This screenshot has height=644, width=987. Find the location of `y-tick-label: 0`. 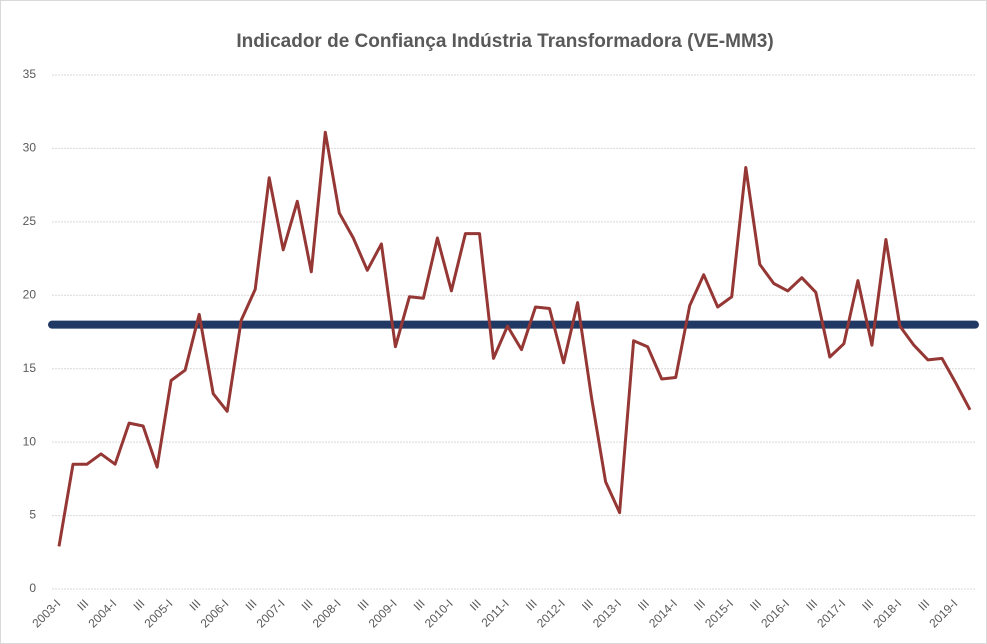

y-tick-label: 0 is located at coordinates (32, 588).